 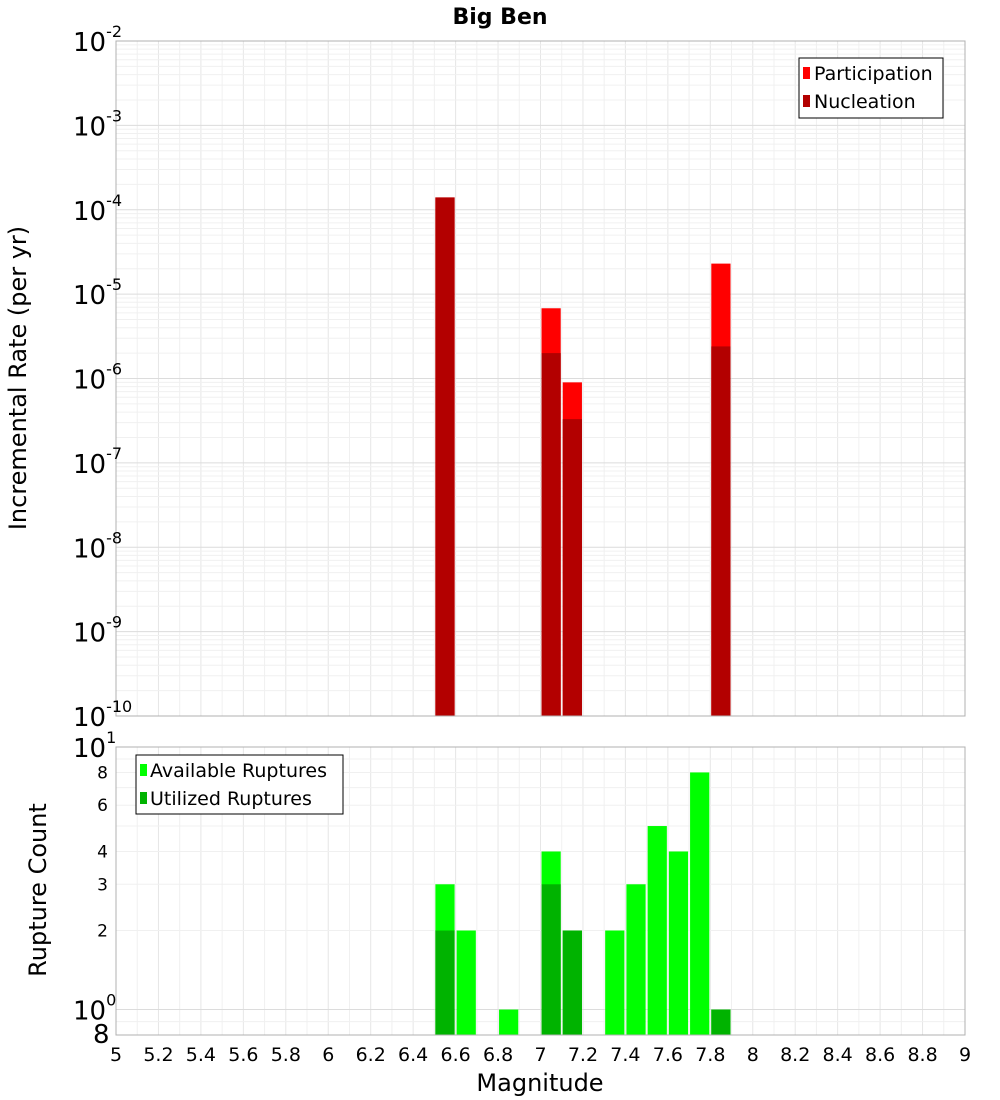 I want to click on x-tick-label: 8.8, so click(x=922, y=1055).